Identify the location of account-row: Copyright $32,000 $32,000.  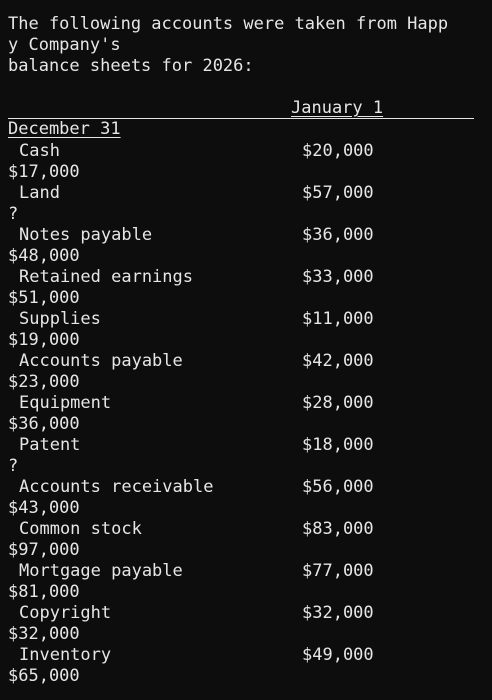
(246, 624).